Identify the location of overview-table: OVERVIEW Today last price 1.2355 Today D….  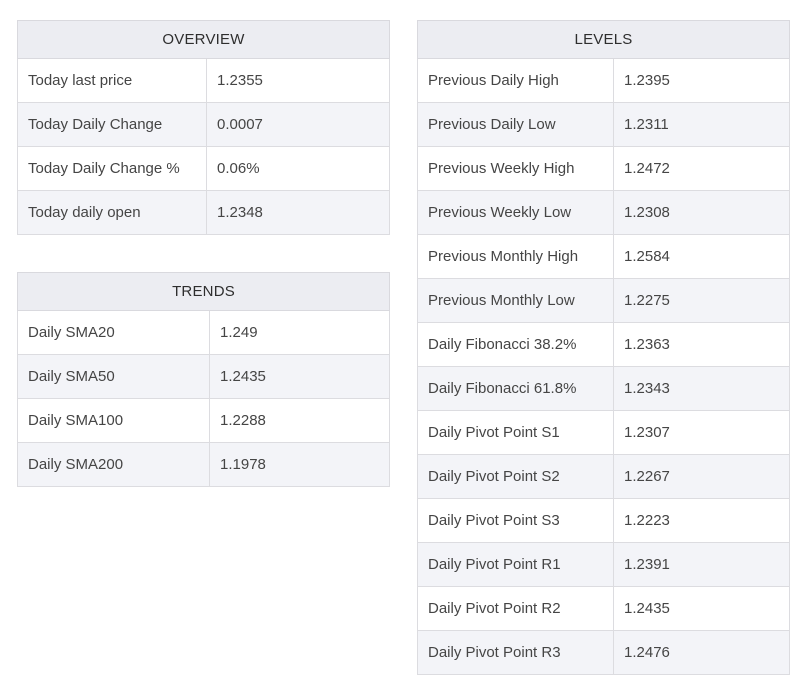
(203, 127).